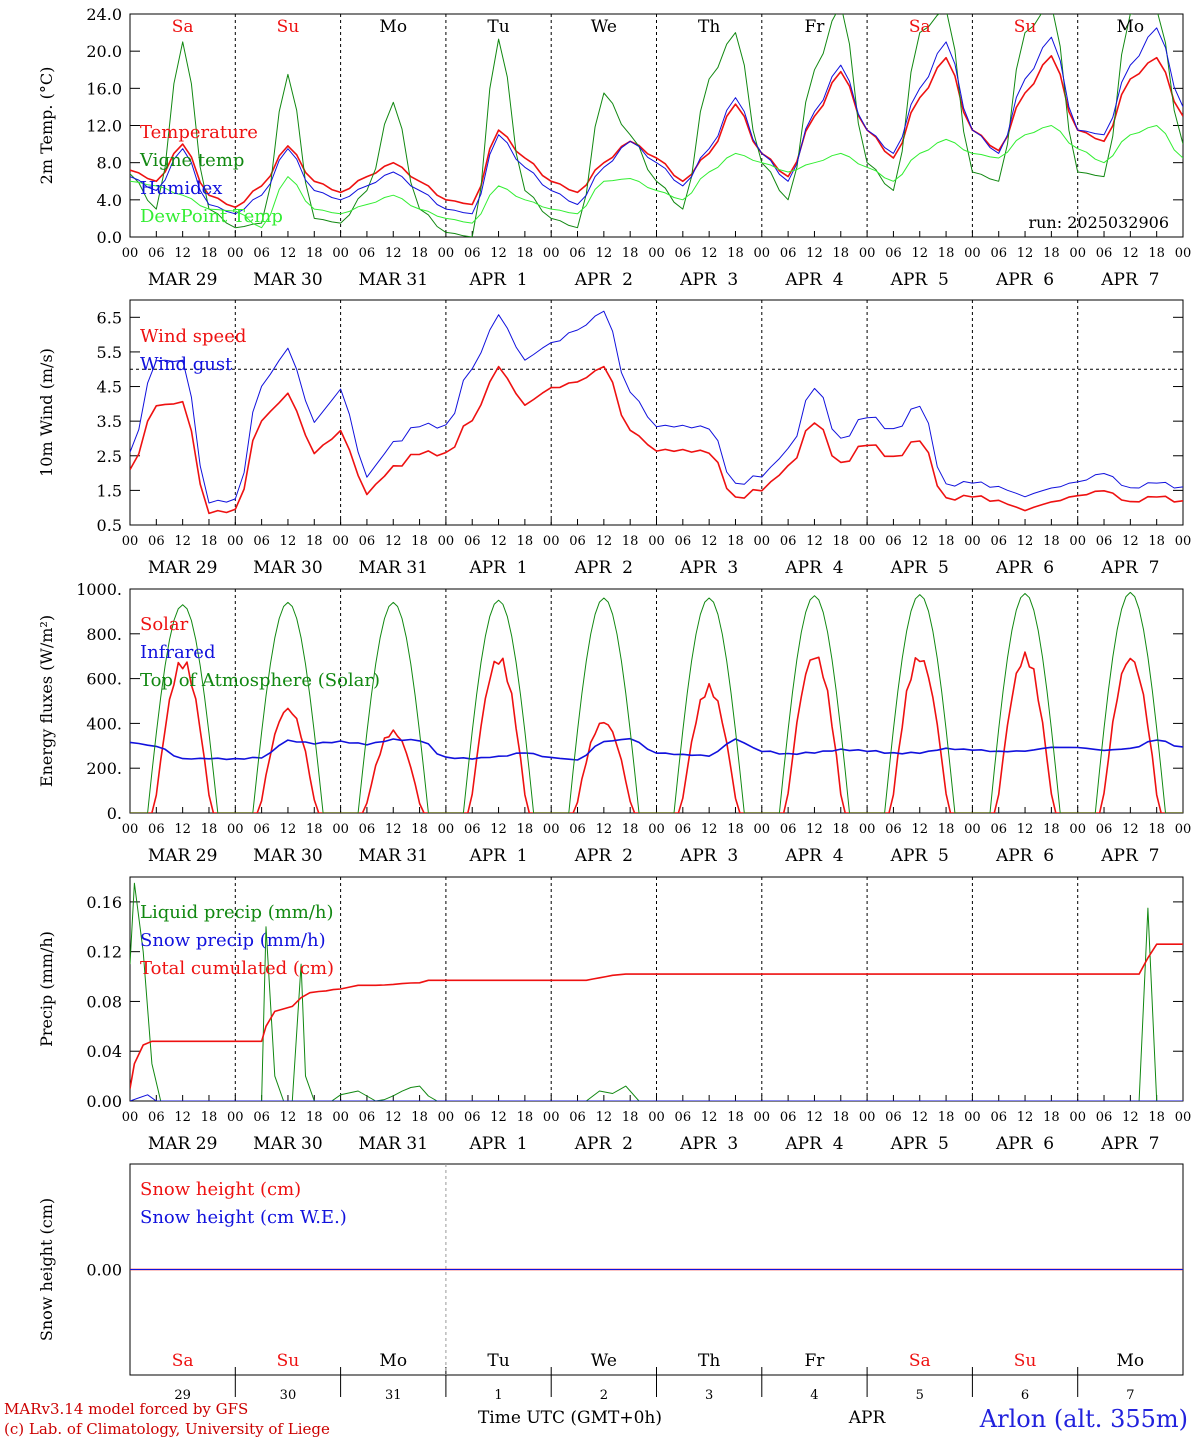 This screenshot has height=1440, width=1194. I want to click on legend-entry: Humidex, so click(181, 188).